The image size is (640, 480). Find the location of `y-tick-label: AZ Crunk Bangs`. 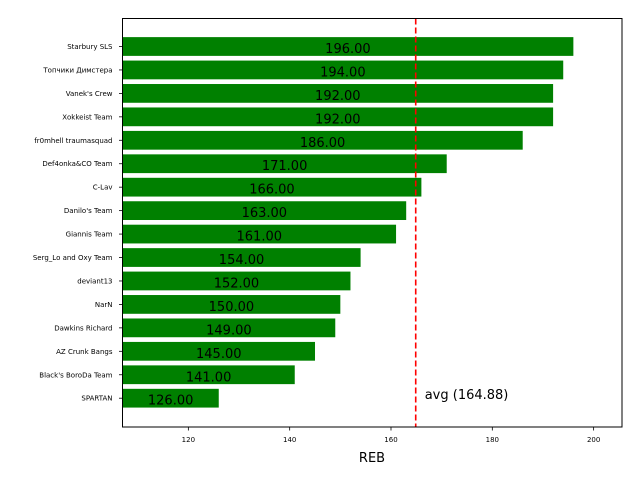

y-tick-label: AZ Crunk Bangs is located at coordinates (84, 352).